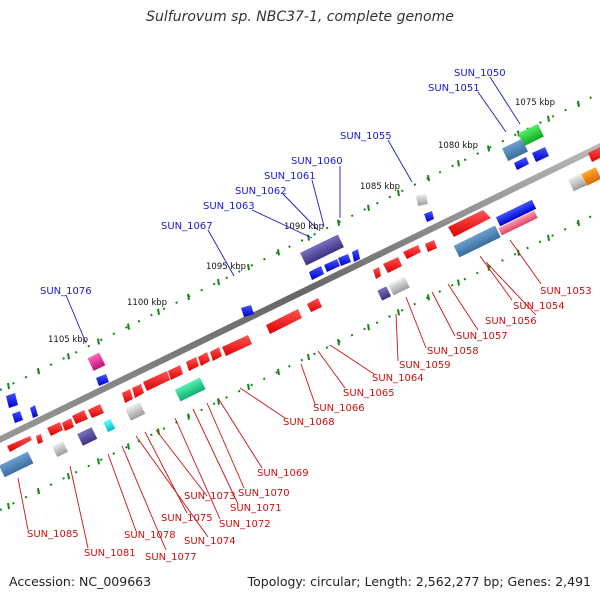 Image resolution: width=600 pixels, height=600 pixels. I want to click on gene-label: SUN_1054, so click(539, 306).